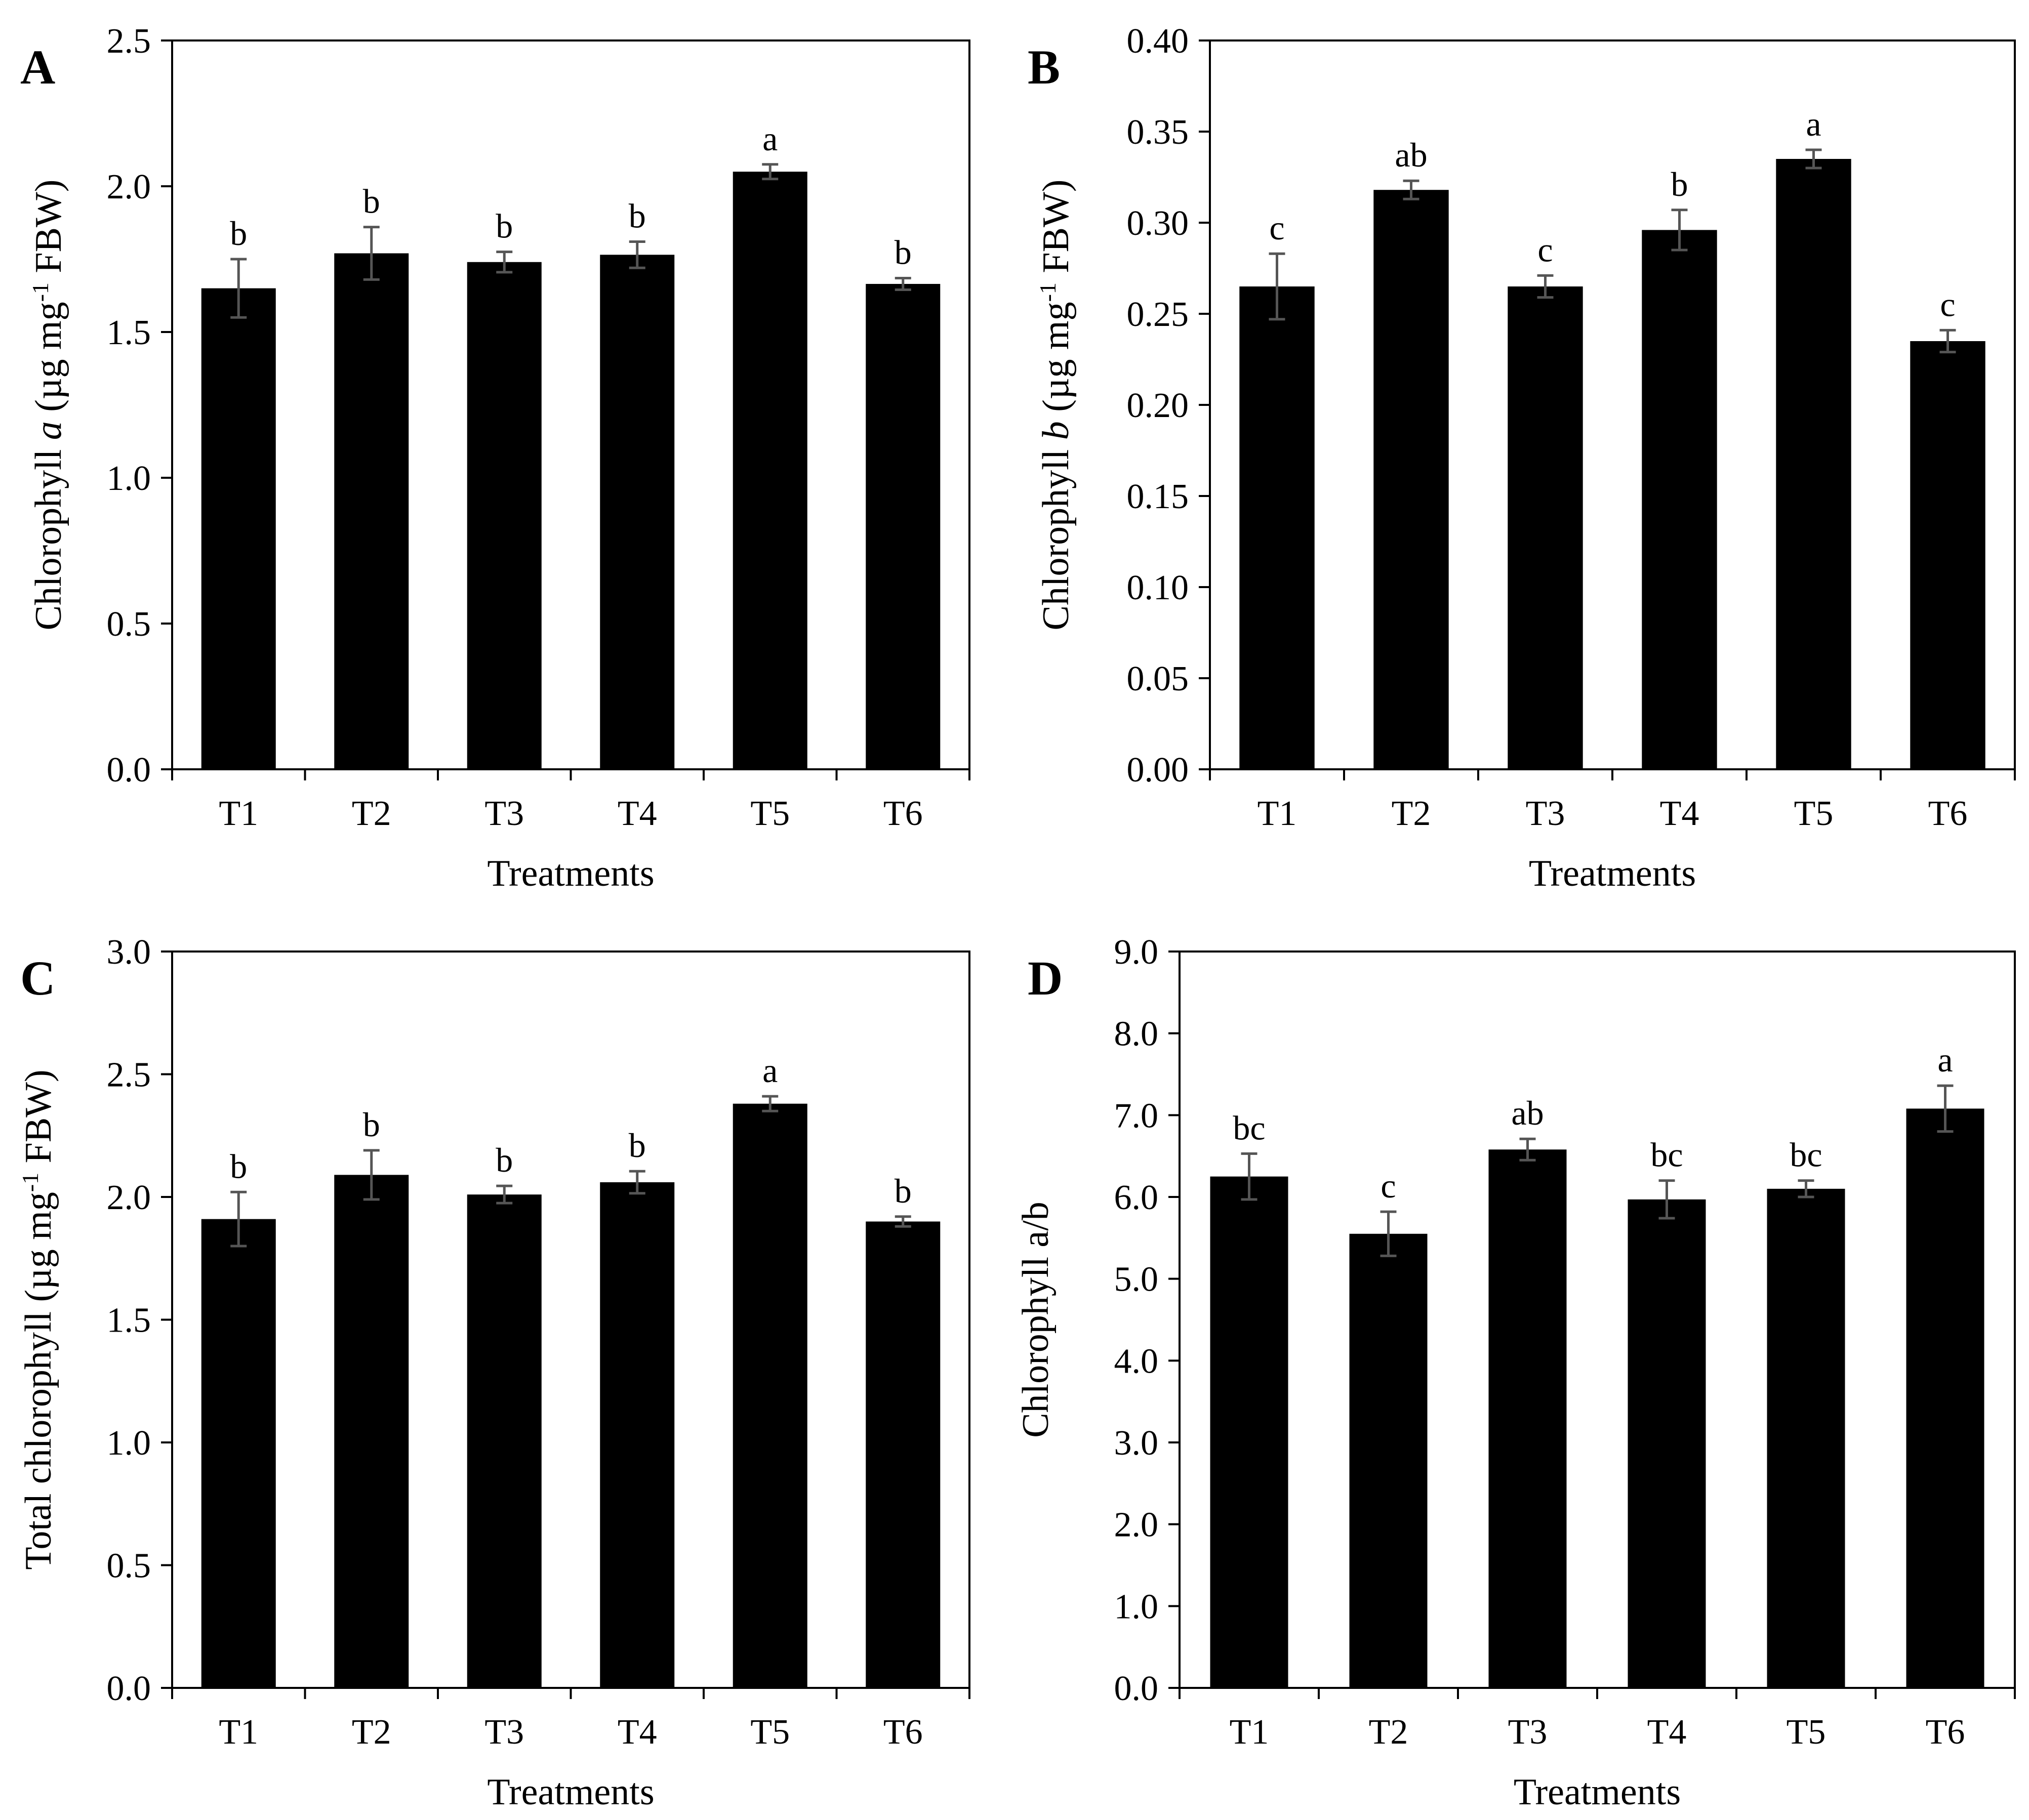 Image resolution: width=2029 pixels, height=1820 pixels. What do you see at coordinates (1136, 1688) in the screenshot?
I see `panel-d-ytick-label: 0.0` at bounding box center [1136, 1688].